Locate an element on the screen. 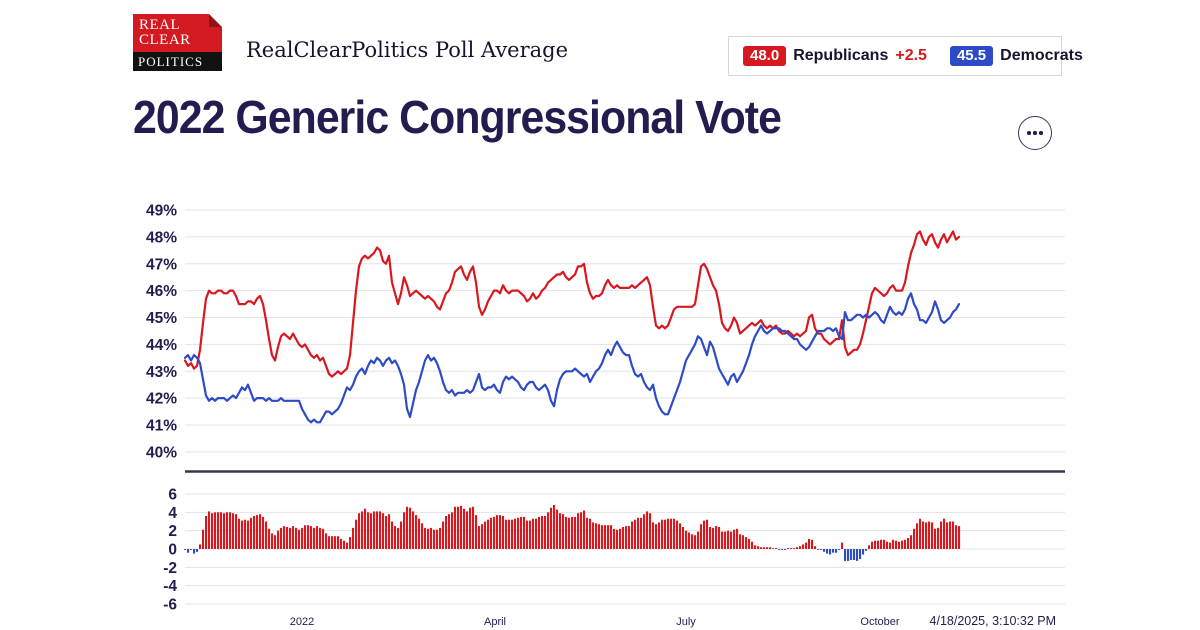  y-axis-label-top: 42% is located at coordinates (161, 399).